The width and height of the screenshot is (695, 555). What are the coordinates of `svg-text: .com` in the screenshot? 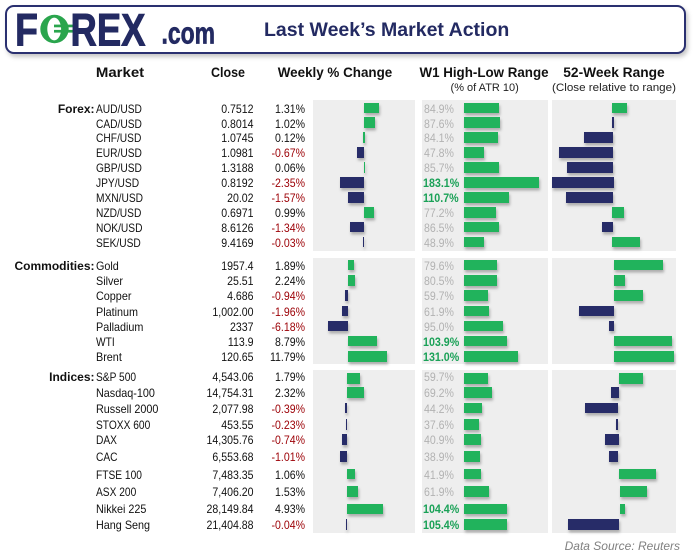 It's located at (189, 33).